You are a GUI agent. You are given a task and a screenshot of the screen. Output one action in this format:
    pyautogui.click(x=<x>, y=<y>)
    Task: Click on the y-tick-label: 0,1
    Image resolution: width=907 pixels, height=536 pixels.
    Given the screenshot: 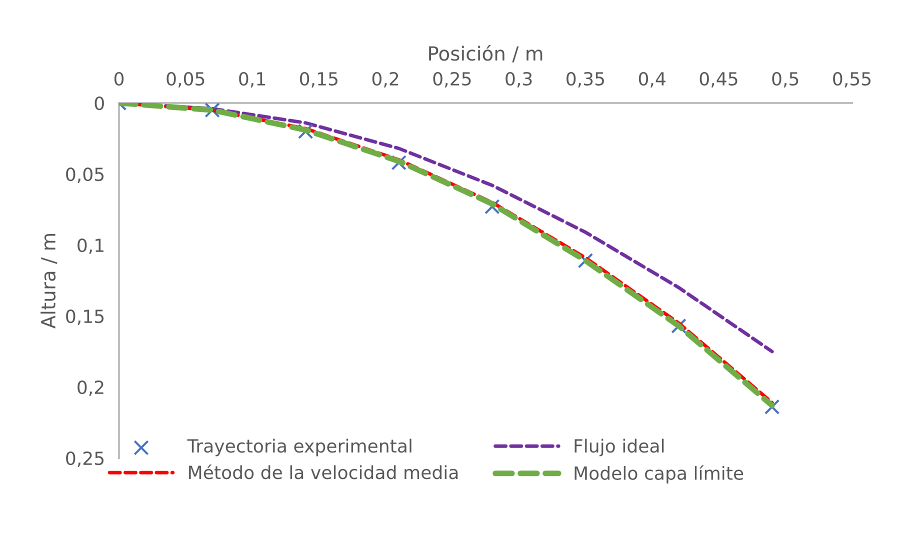 What is the action you would take?
    pyautogui.click(x=91, y=246)
    